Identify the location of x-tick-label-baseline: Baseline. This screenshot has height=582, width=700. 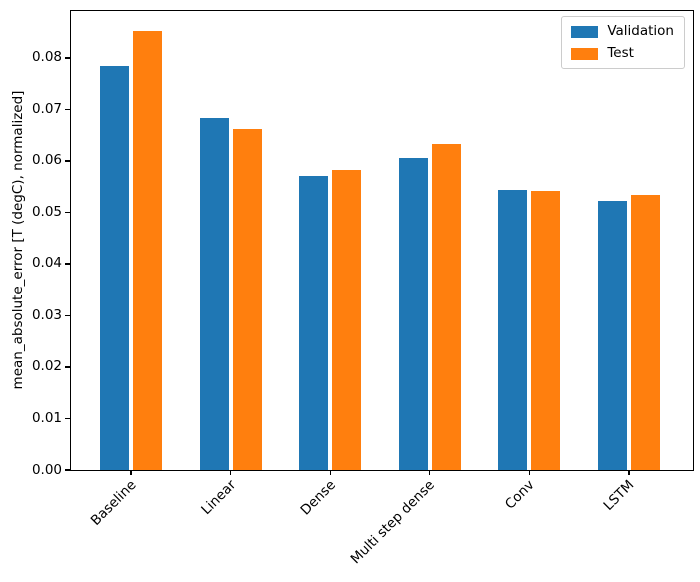
(113, 503).